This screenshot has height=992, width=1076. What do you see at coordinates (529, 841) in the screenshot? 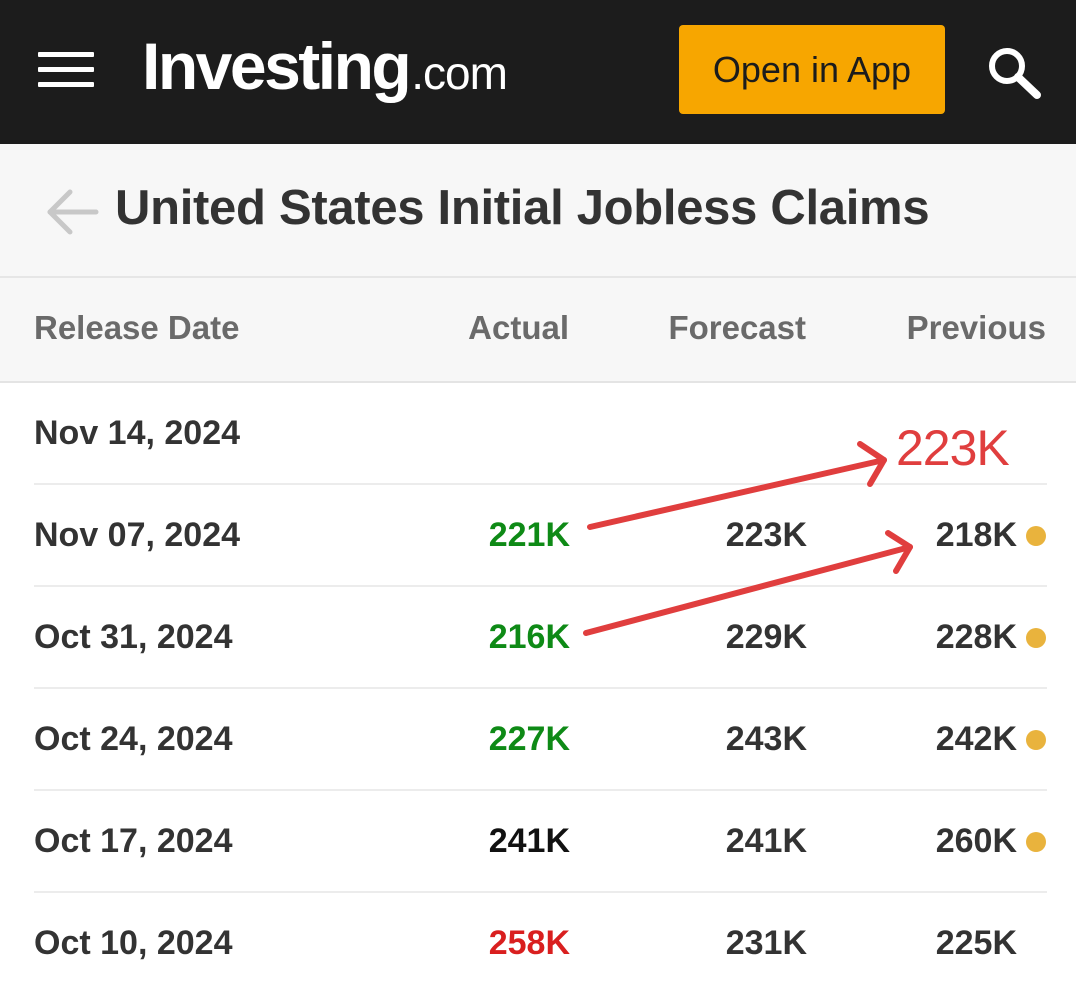
I see `actual-value: 241K` at bounding box center [529, 841].